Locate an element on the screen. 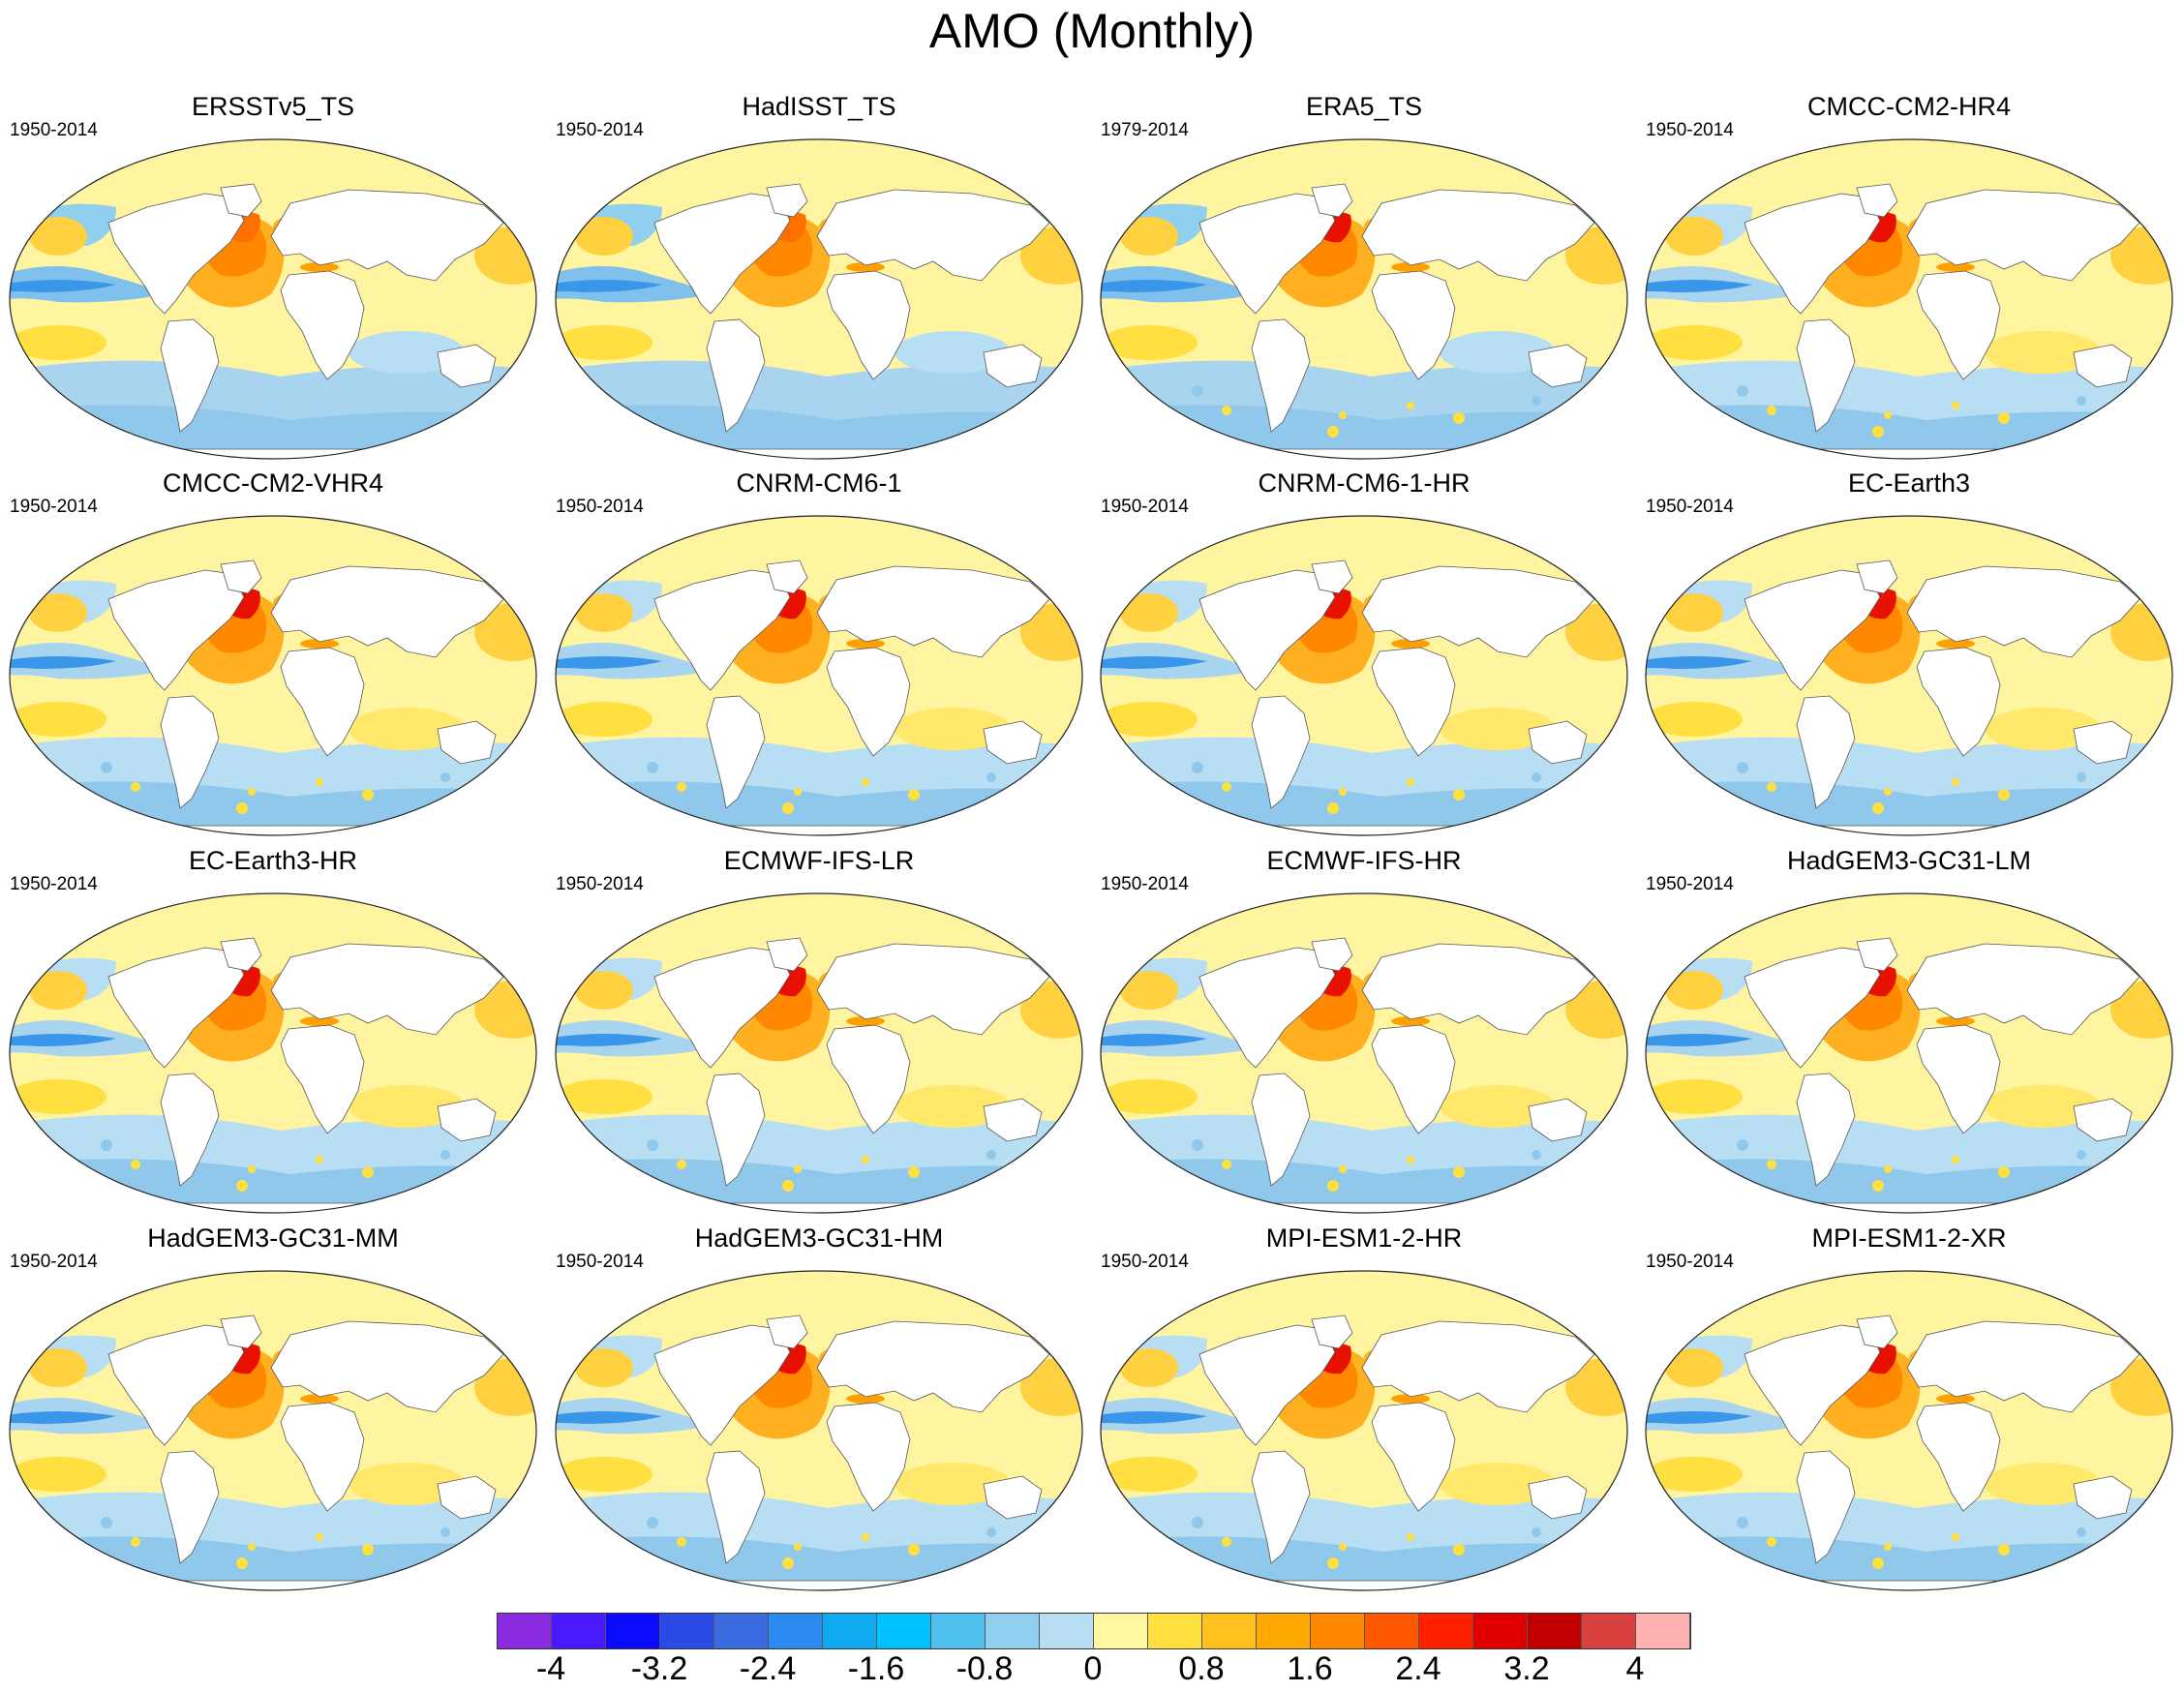 Image resolution: width=2184 pixels, height=1692 pixels. map-panel: EC-Earth3 1950-2014 is located at coordinates (1909, 656).